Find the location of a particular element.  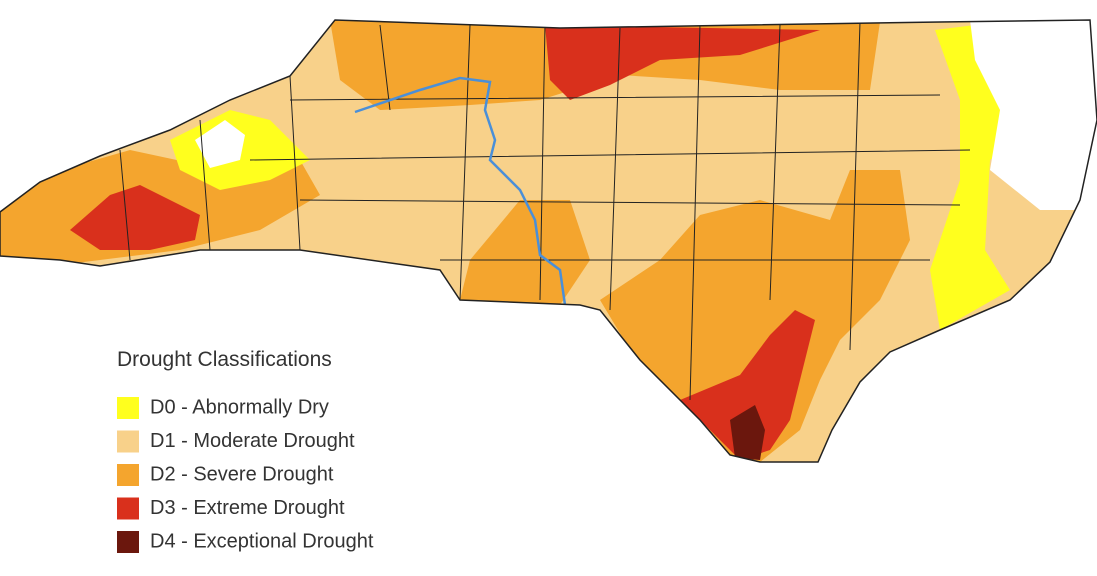

extreme-area-southeast is located at coordinates (747, 385).